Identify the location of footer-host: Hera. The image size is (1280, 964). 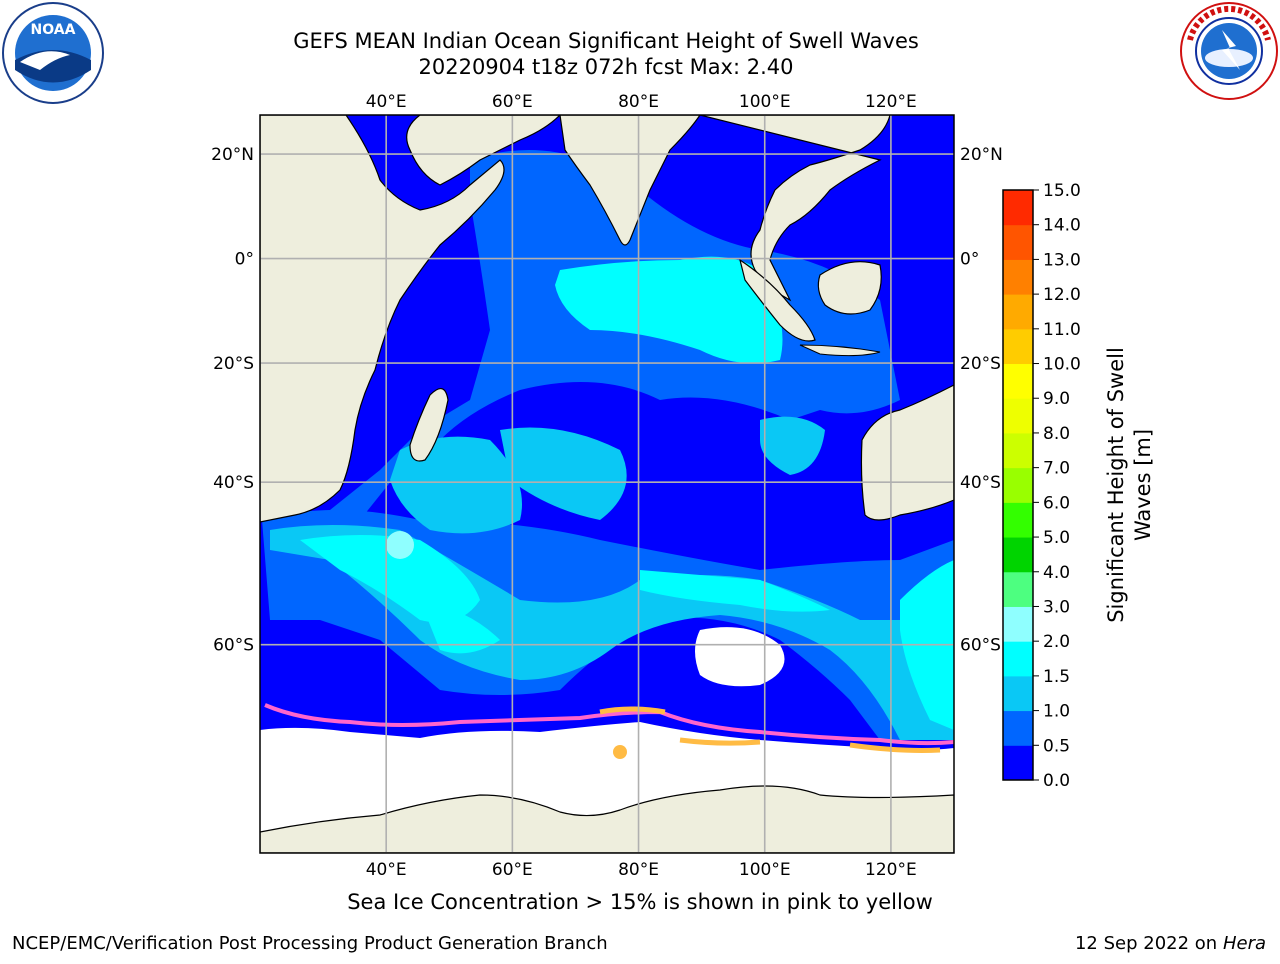
(1244, 943).